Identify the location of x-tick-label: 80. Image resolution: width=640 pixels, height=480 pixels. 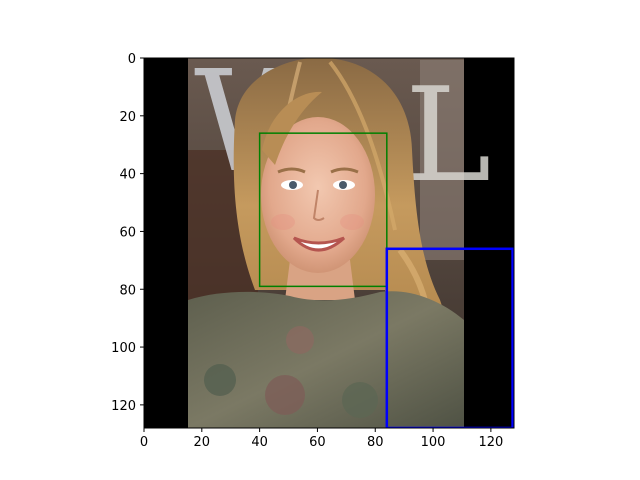
(375, 442).